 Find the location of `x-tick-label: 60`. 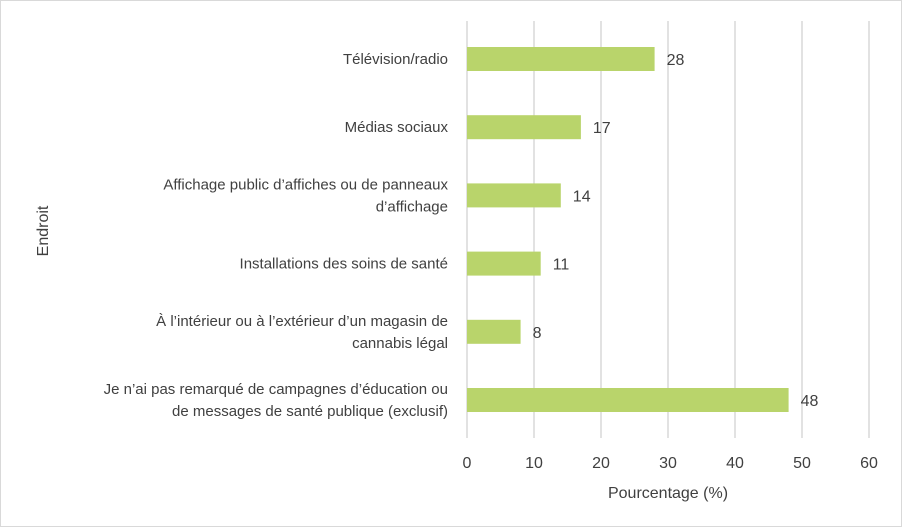

x-tick-label: 60 is located at coordinates (869, 463).